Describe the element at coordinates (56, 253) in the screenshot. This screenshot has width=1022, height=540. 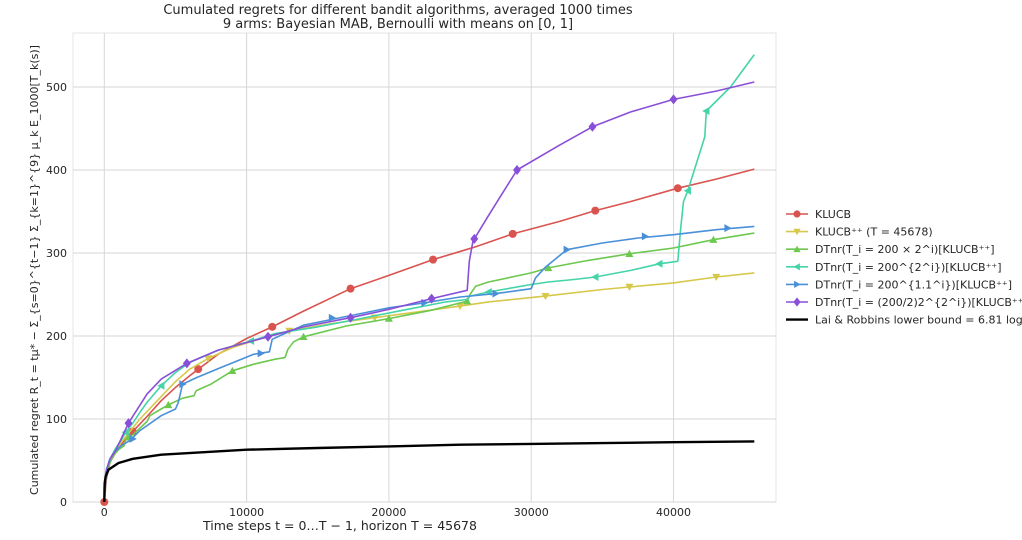
I see `y-tick-label: 300` at that location.